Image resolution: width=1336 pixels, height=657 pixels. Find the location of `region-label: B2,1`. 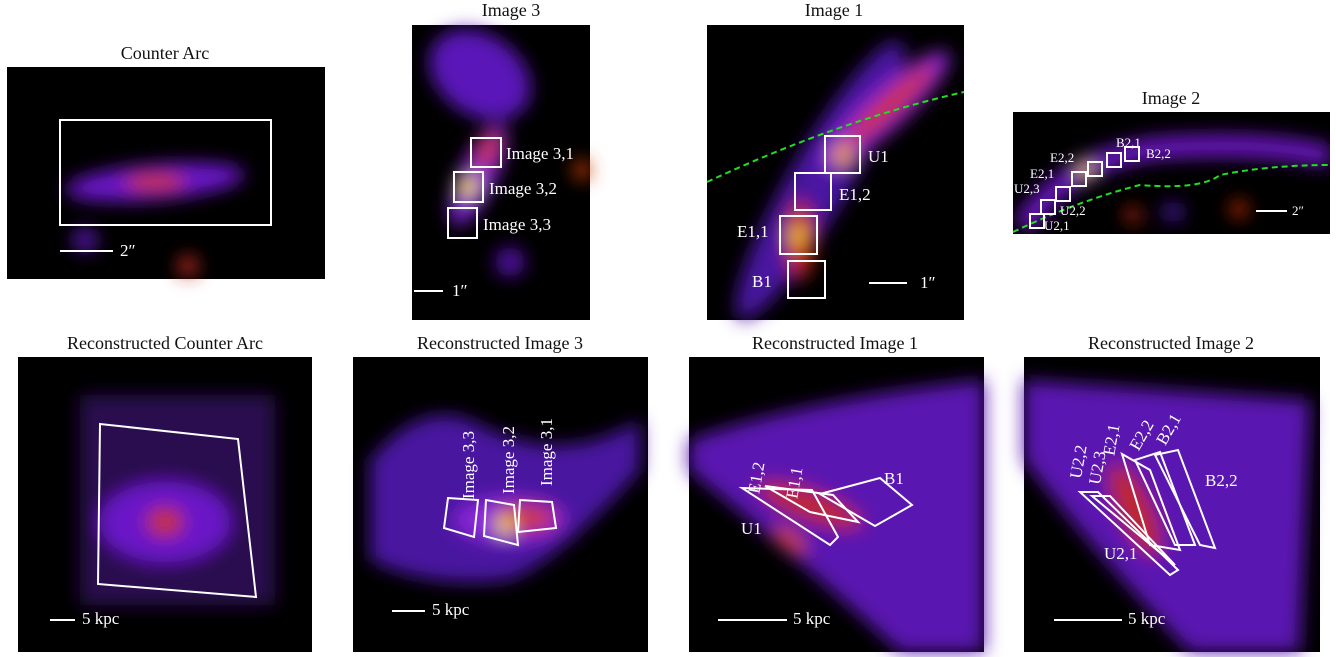

region-label: B2,1 is located at coordinates (1128, 142).